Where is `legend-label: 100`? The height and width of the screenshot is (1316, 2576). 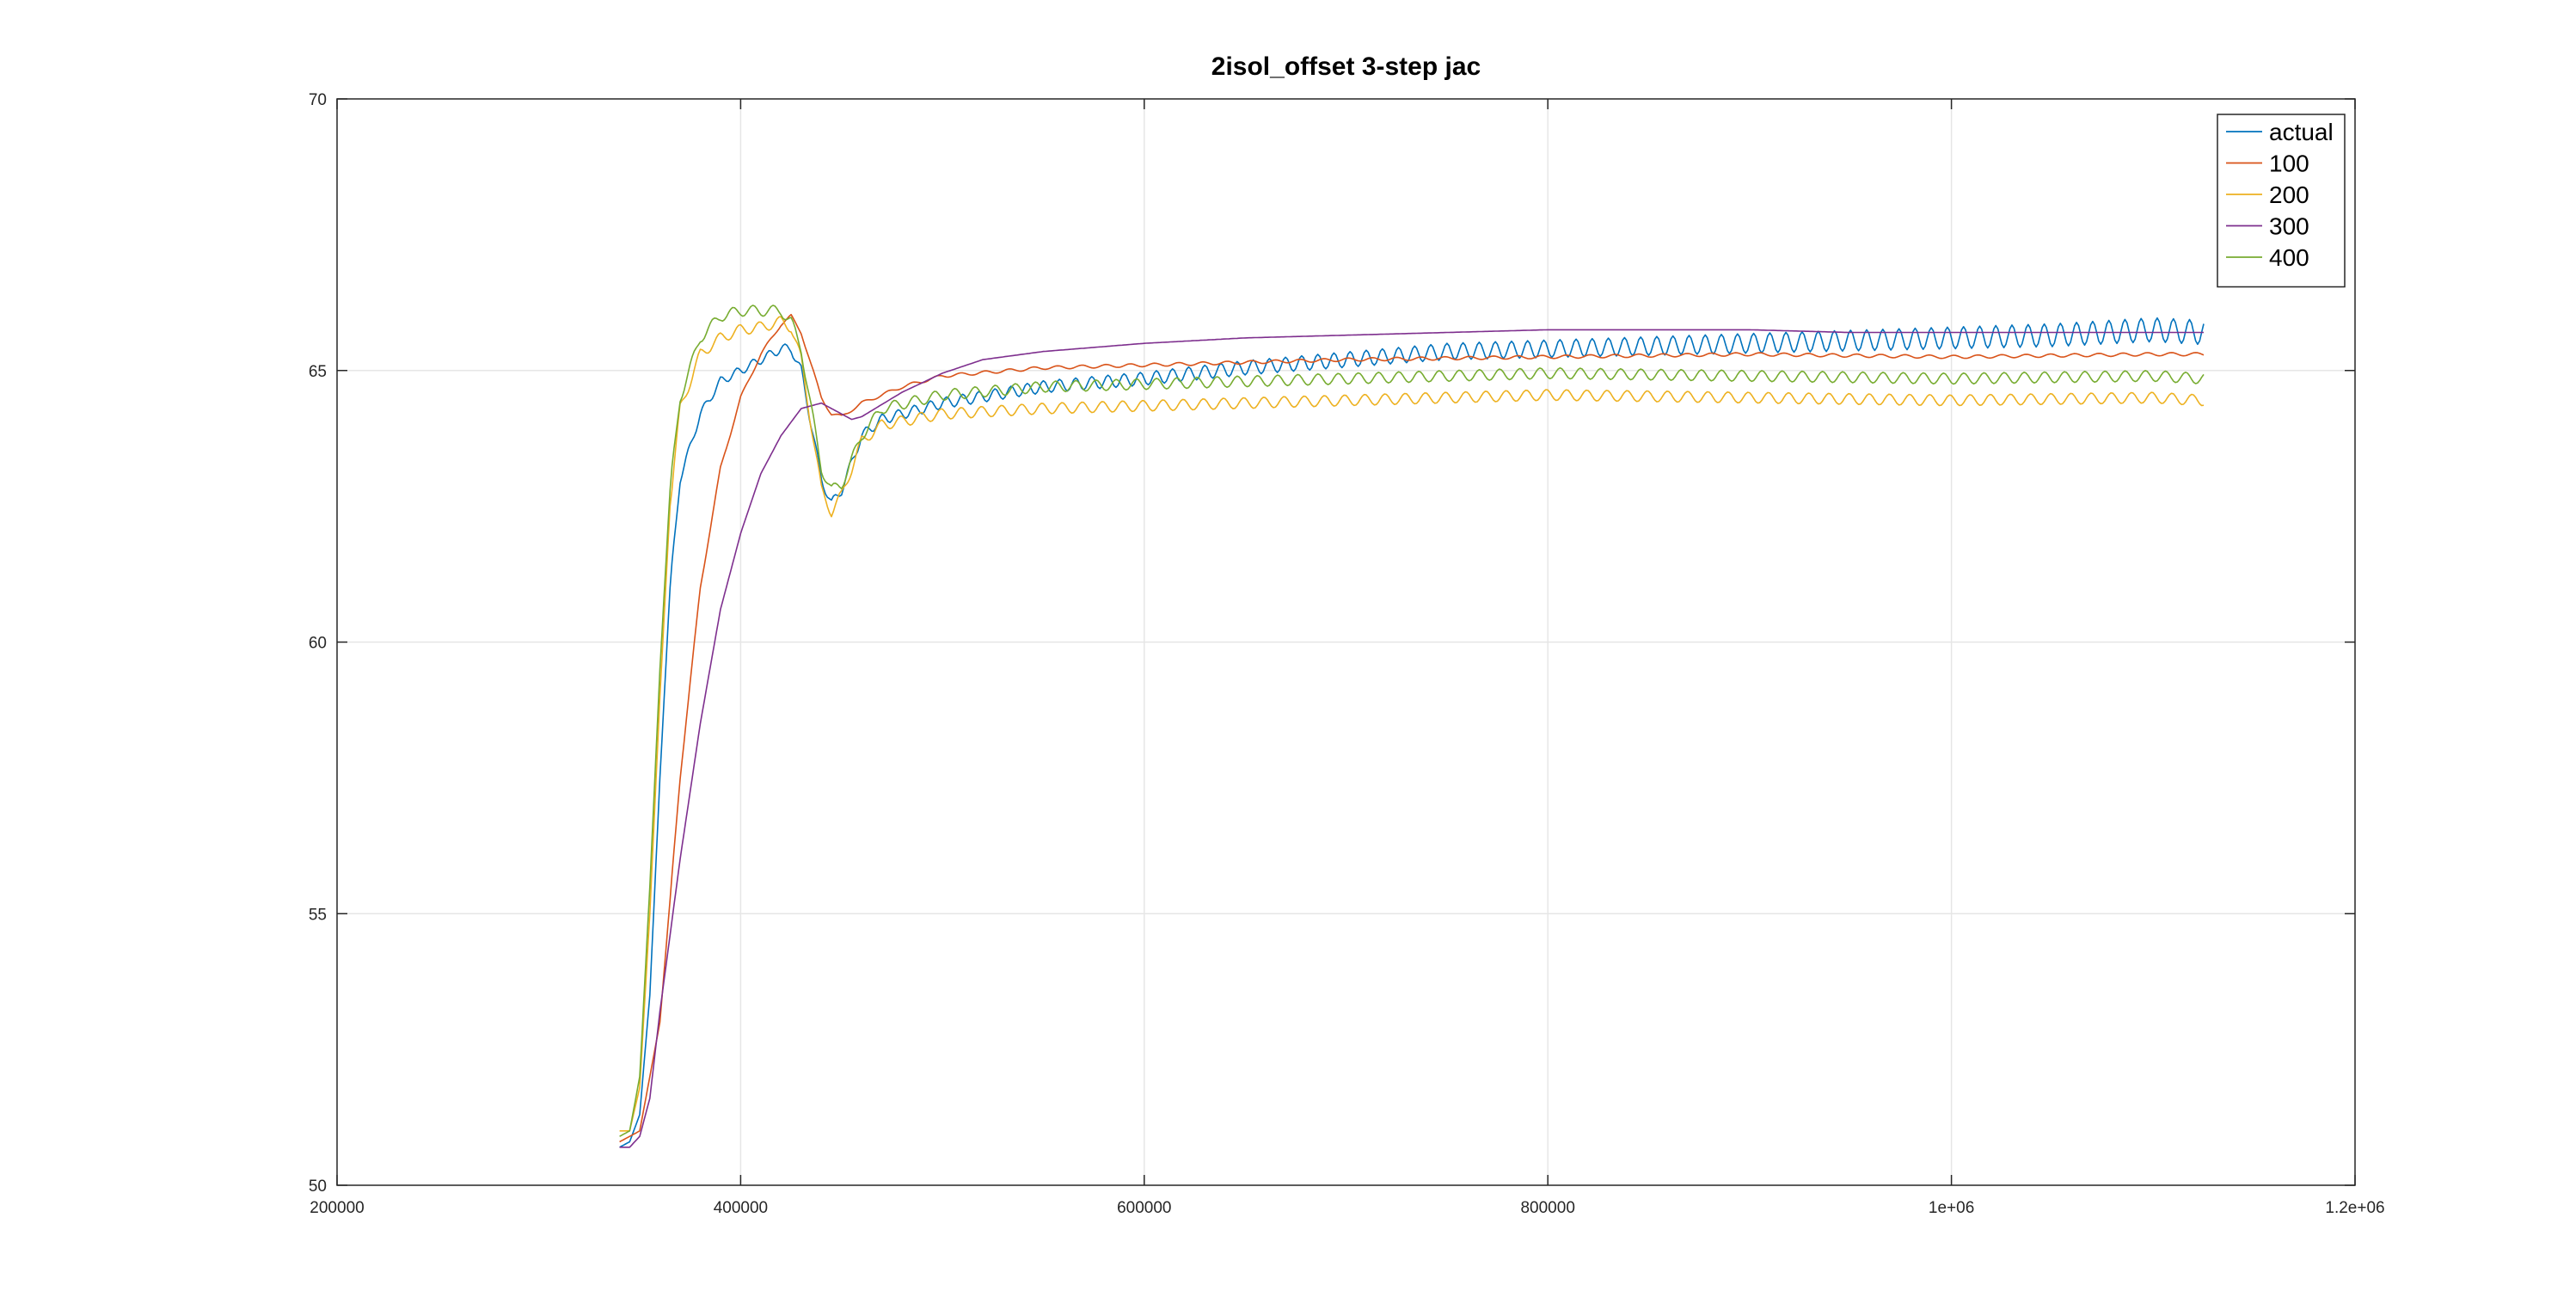
legend-label: 100 is located at coordinates (2289, 164).